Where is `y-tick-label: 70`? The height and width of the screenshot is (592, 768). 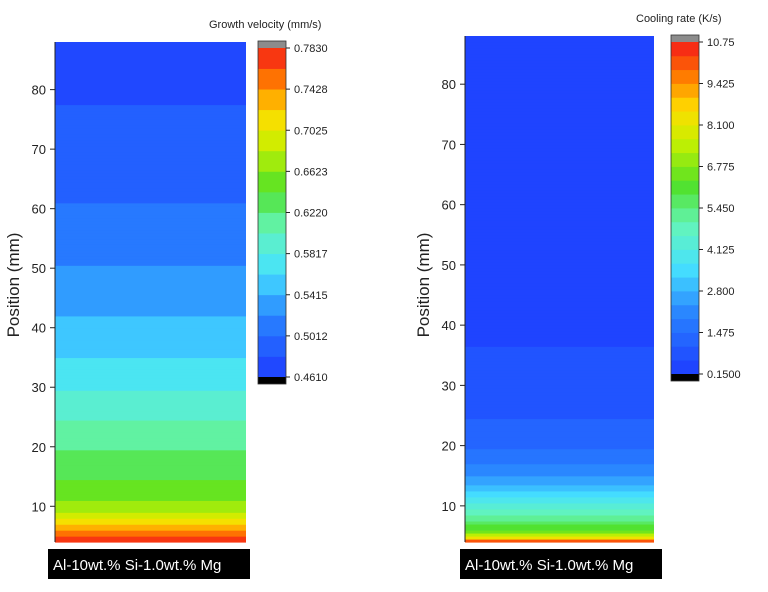
y-tick-label: 70 is located at coordinates (39, 149).